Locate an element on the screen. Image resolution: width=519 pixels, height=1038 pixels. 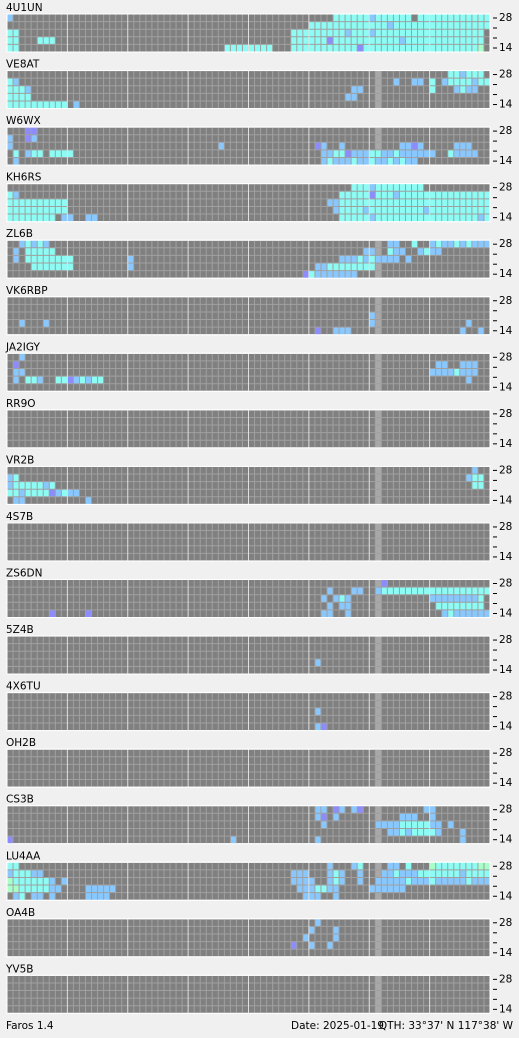
grid-border is located at coordinates (248, 203).